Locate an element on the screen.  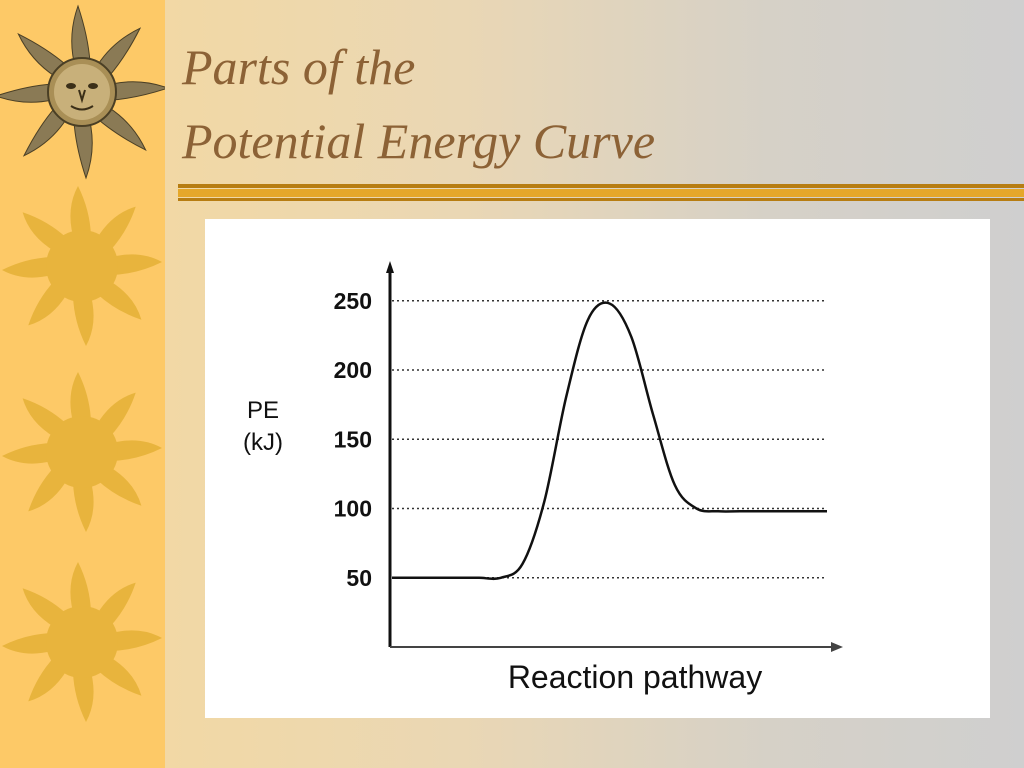
y-axis-label: PE (kJ) is located at coordinates (263, 427).